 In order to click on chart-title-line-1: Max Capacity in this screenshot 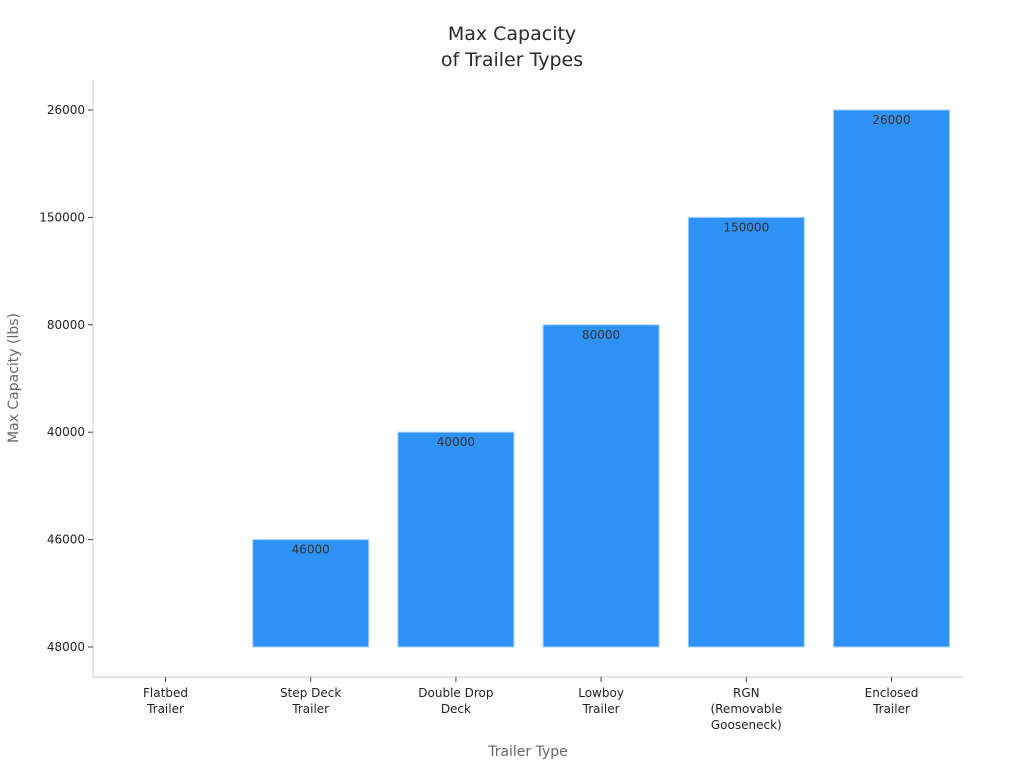, I will do `click(512, 34)`.